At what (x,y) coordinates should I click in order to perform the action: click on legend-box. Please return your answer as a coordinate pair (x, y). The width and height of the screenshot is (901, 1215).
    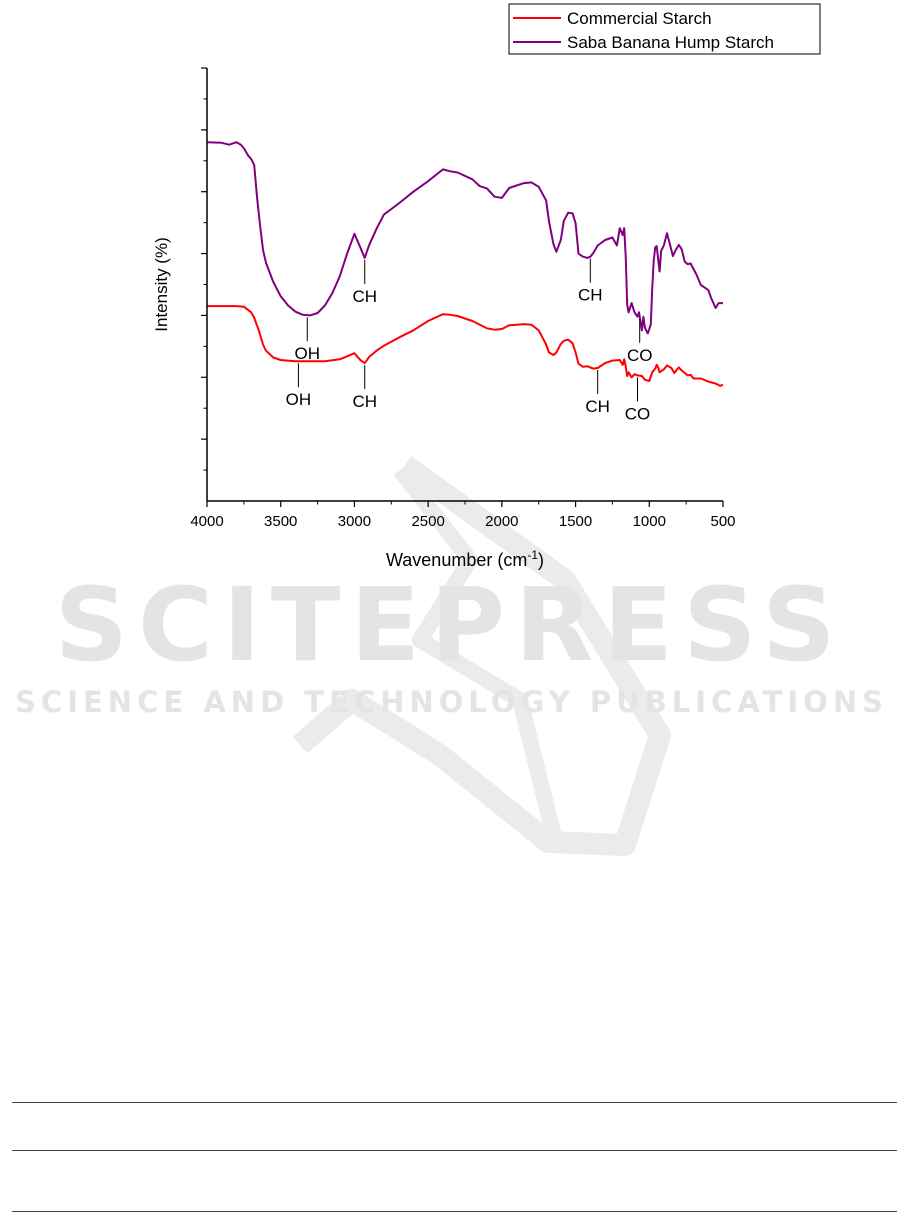
    Looking at the image, I should click on (664, 29).